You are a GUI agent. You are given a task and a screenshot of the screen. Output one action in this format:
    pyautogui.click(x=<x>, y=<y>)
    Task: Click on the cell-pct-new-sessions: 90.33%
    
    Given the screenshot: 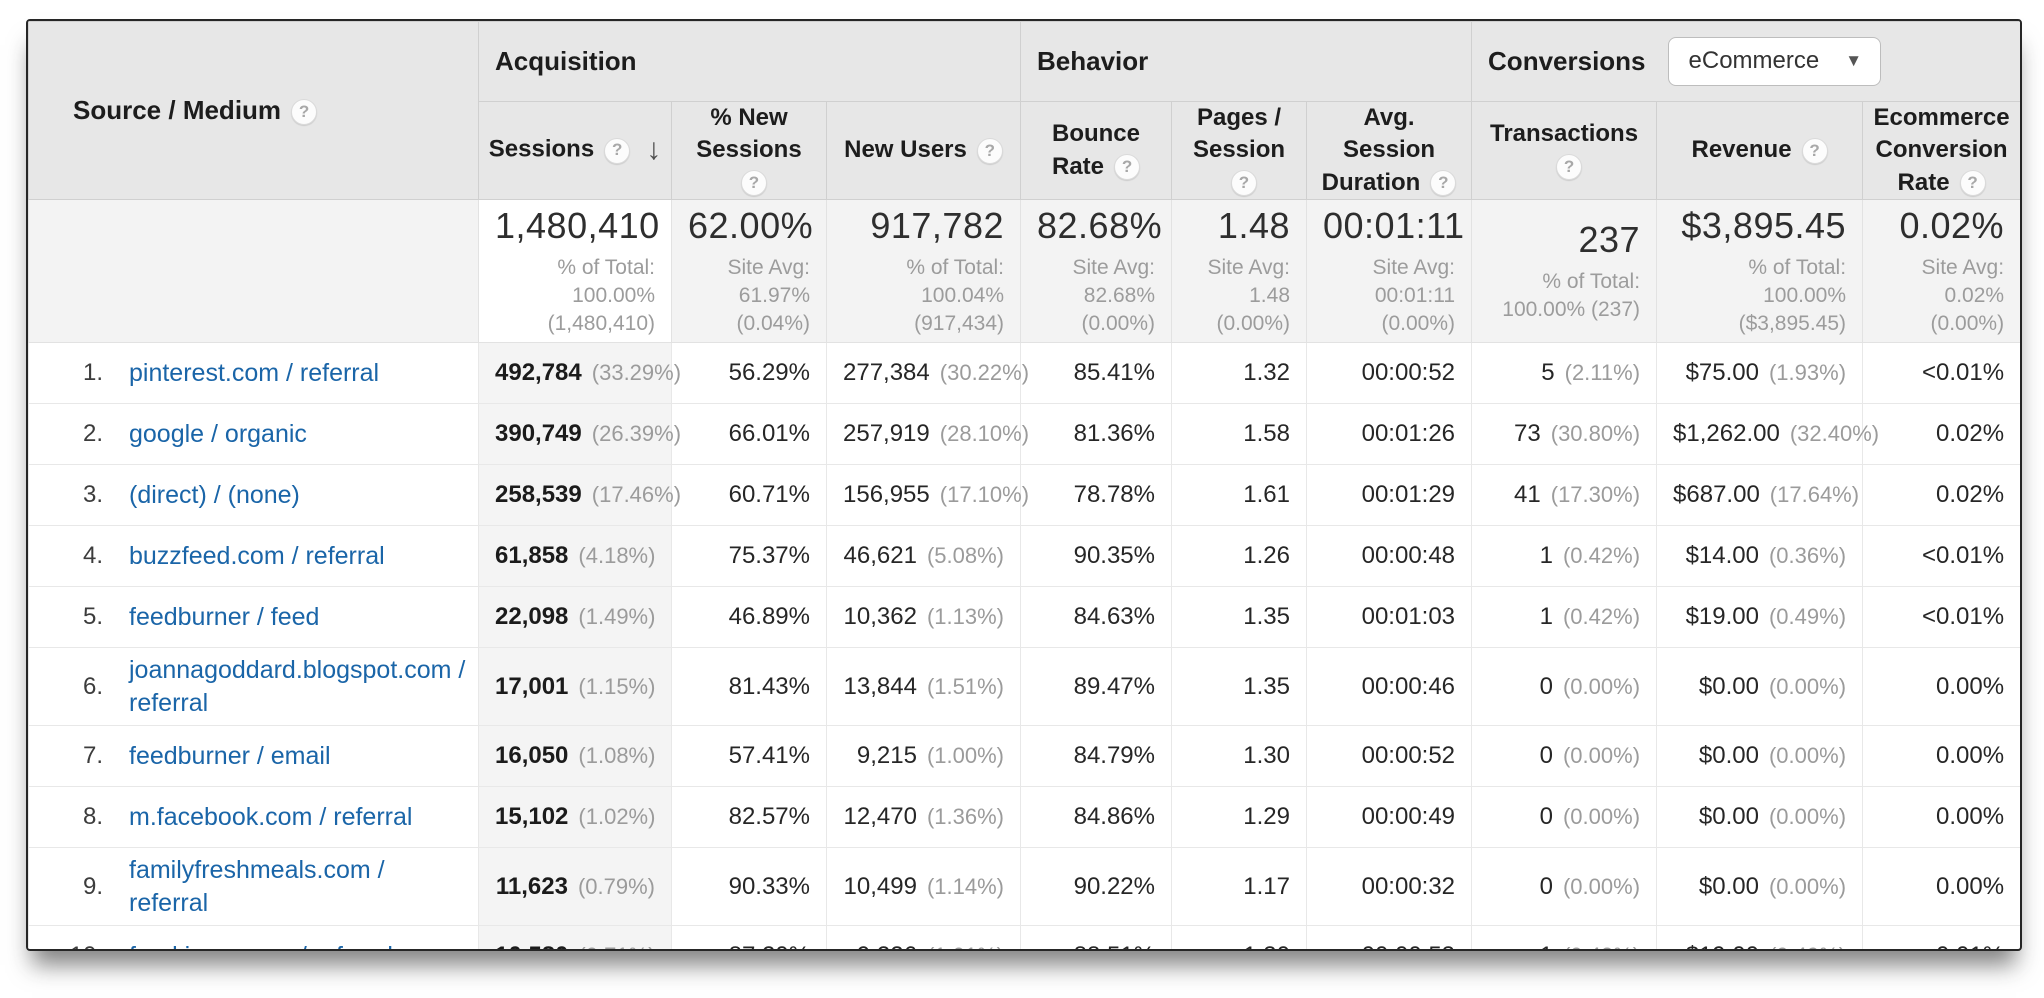 What is the action you would take?
    pyautogui.click(x=749, y=887)
    